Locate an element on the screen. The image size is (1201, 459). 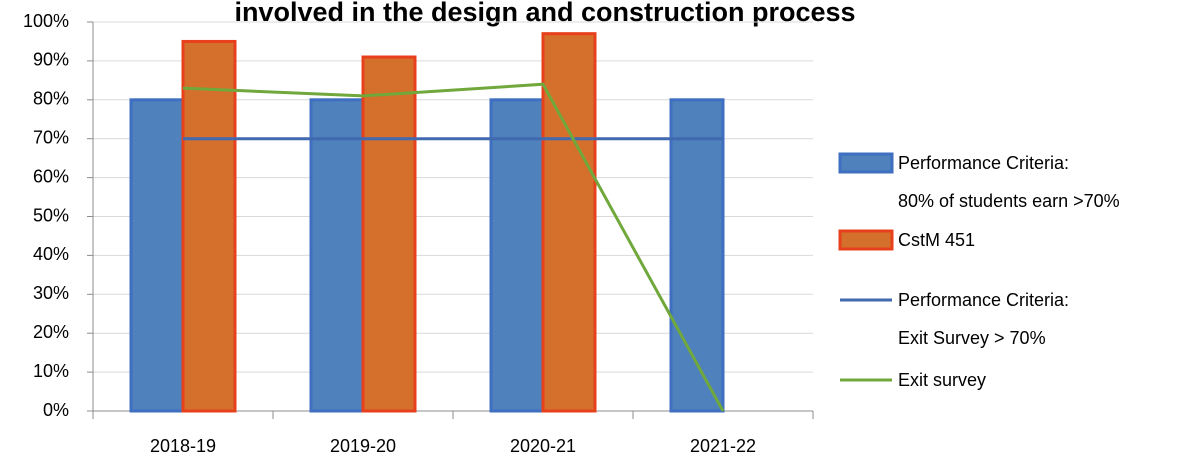
y-tick-label: 40% is located at coordinates (51, 254).